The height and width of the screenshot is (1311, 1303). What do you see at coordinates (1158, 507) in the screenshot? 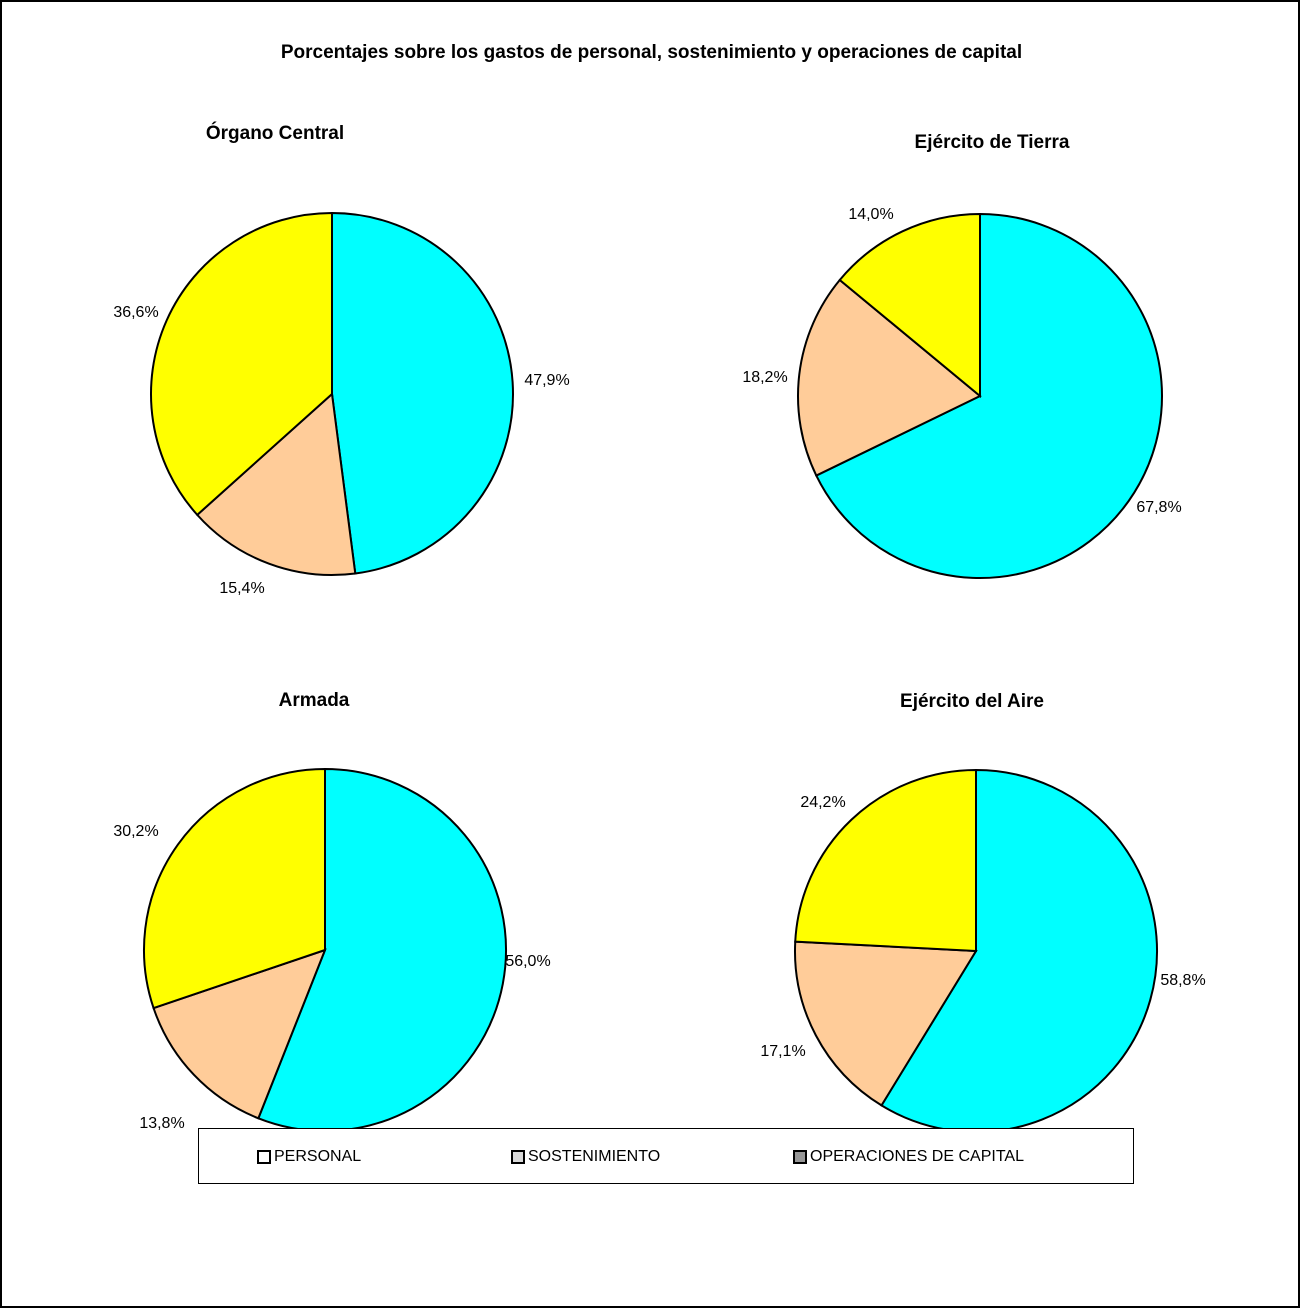
I see `data-label-personal: 67,8%` at bounding box center [1158, 507].